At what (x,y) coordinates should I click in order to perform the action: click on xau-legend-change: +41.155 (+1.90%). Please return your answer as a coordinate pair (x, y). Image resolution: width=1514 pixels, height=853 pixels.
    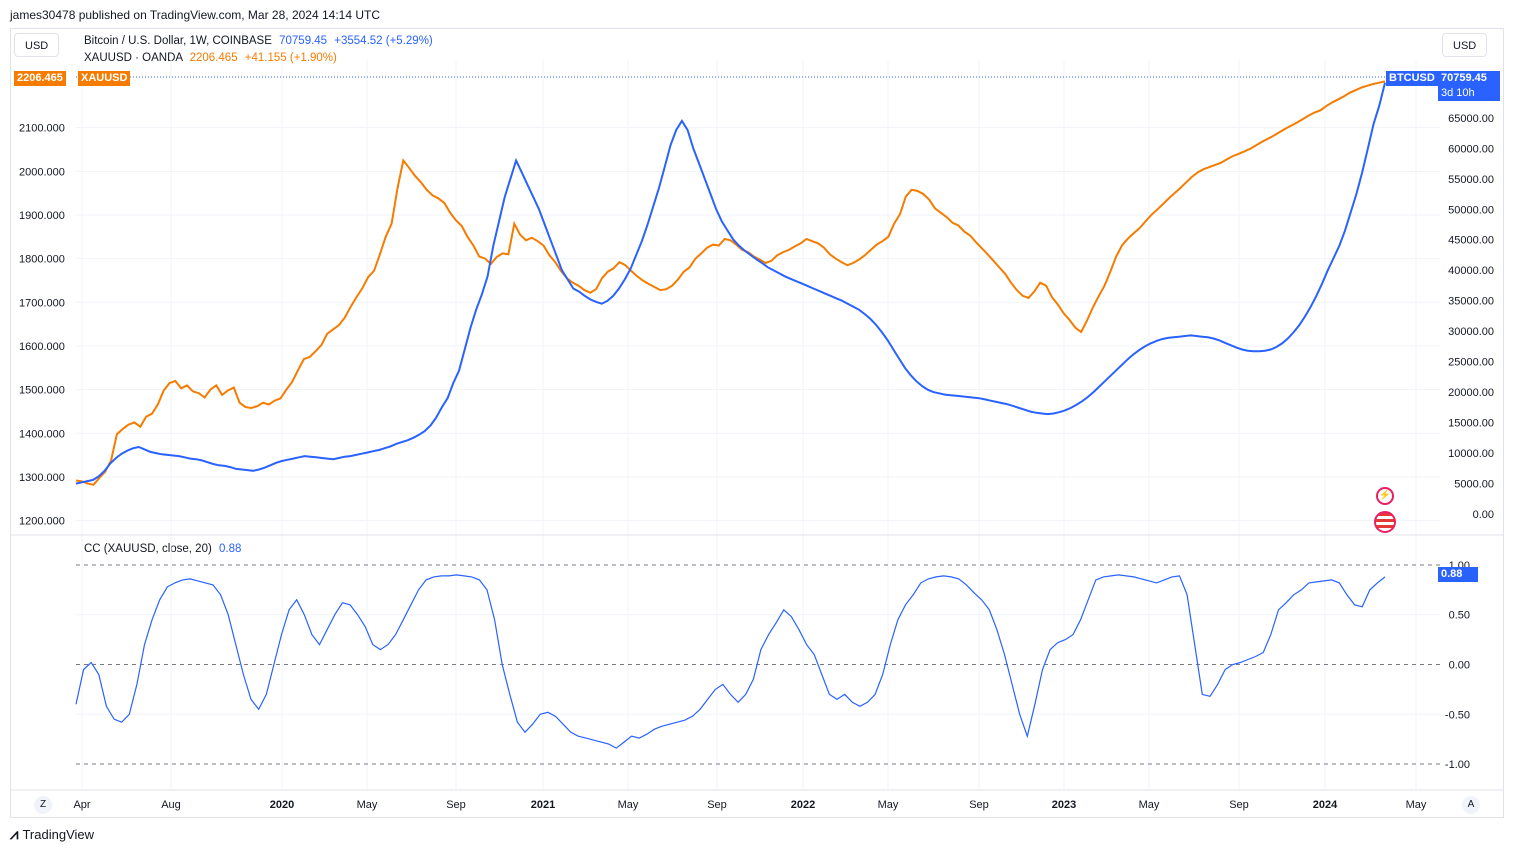
    Looking at the image, I should click on (290, 58).